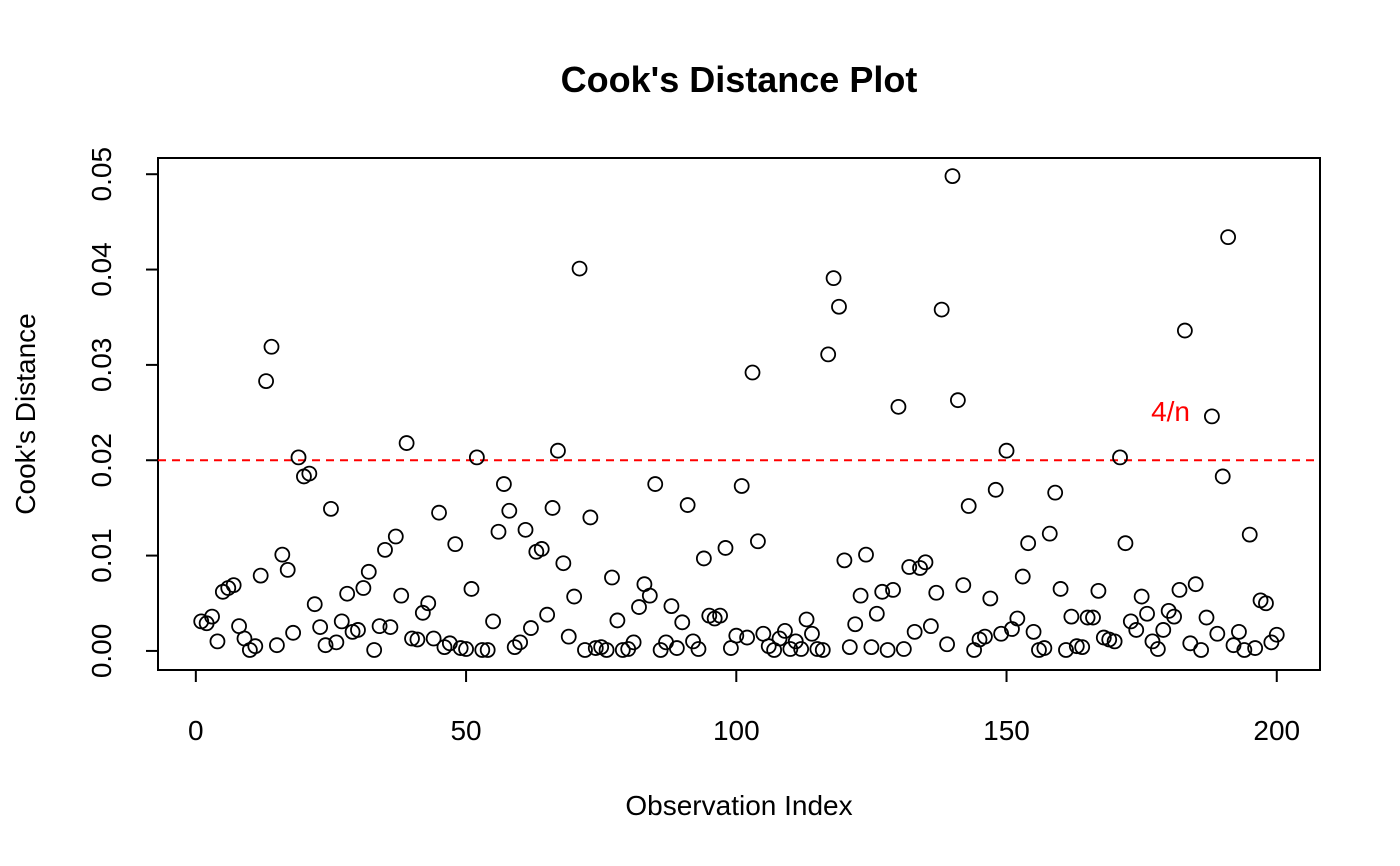 The image size is (1400, 866). I want to click on y-axis: 0.00 0.01 0.02 0.03 0.04 0.05, so click(122, 413).